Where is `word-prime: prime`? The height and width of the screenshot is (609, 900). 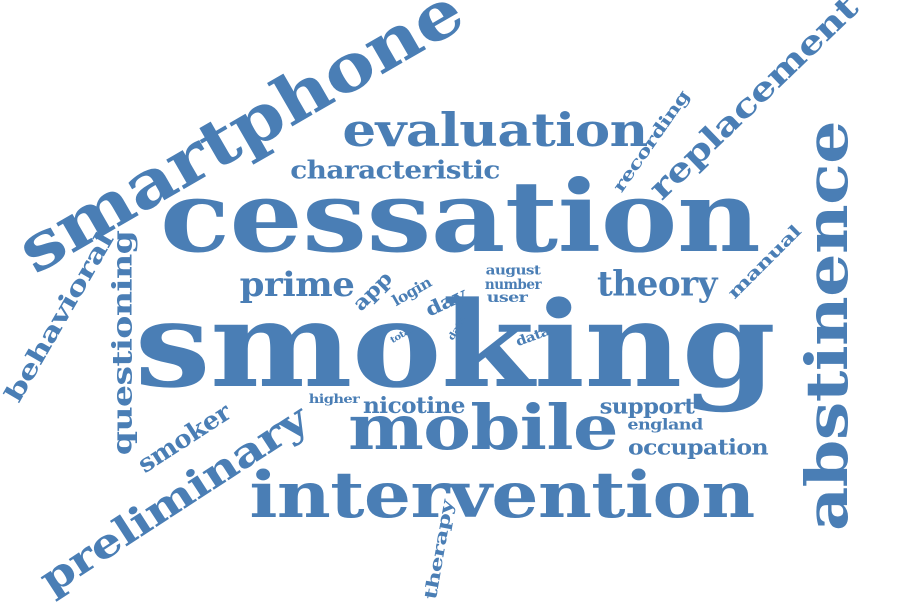 word-prime: prime is located at coordinates (297, 285).